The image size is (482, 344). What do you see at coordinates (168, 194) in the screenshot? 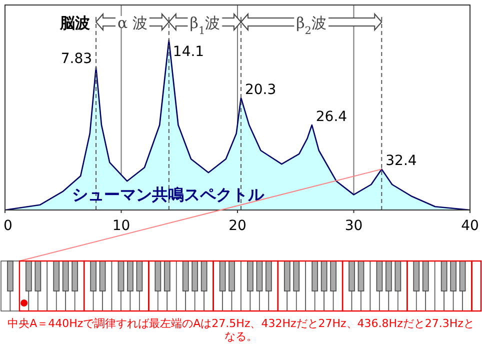
I see `text: シューマン共鳴スペクトル` at bounding box center [168, 194].